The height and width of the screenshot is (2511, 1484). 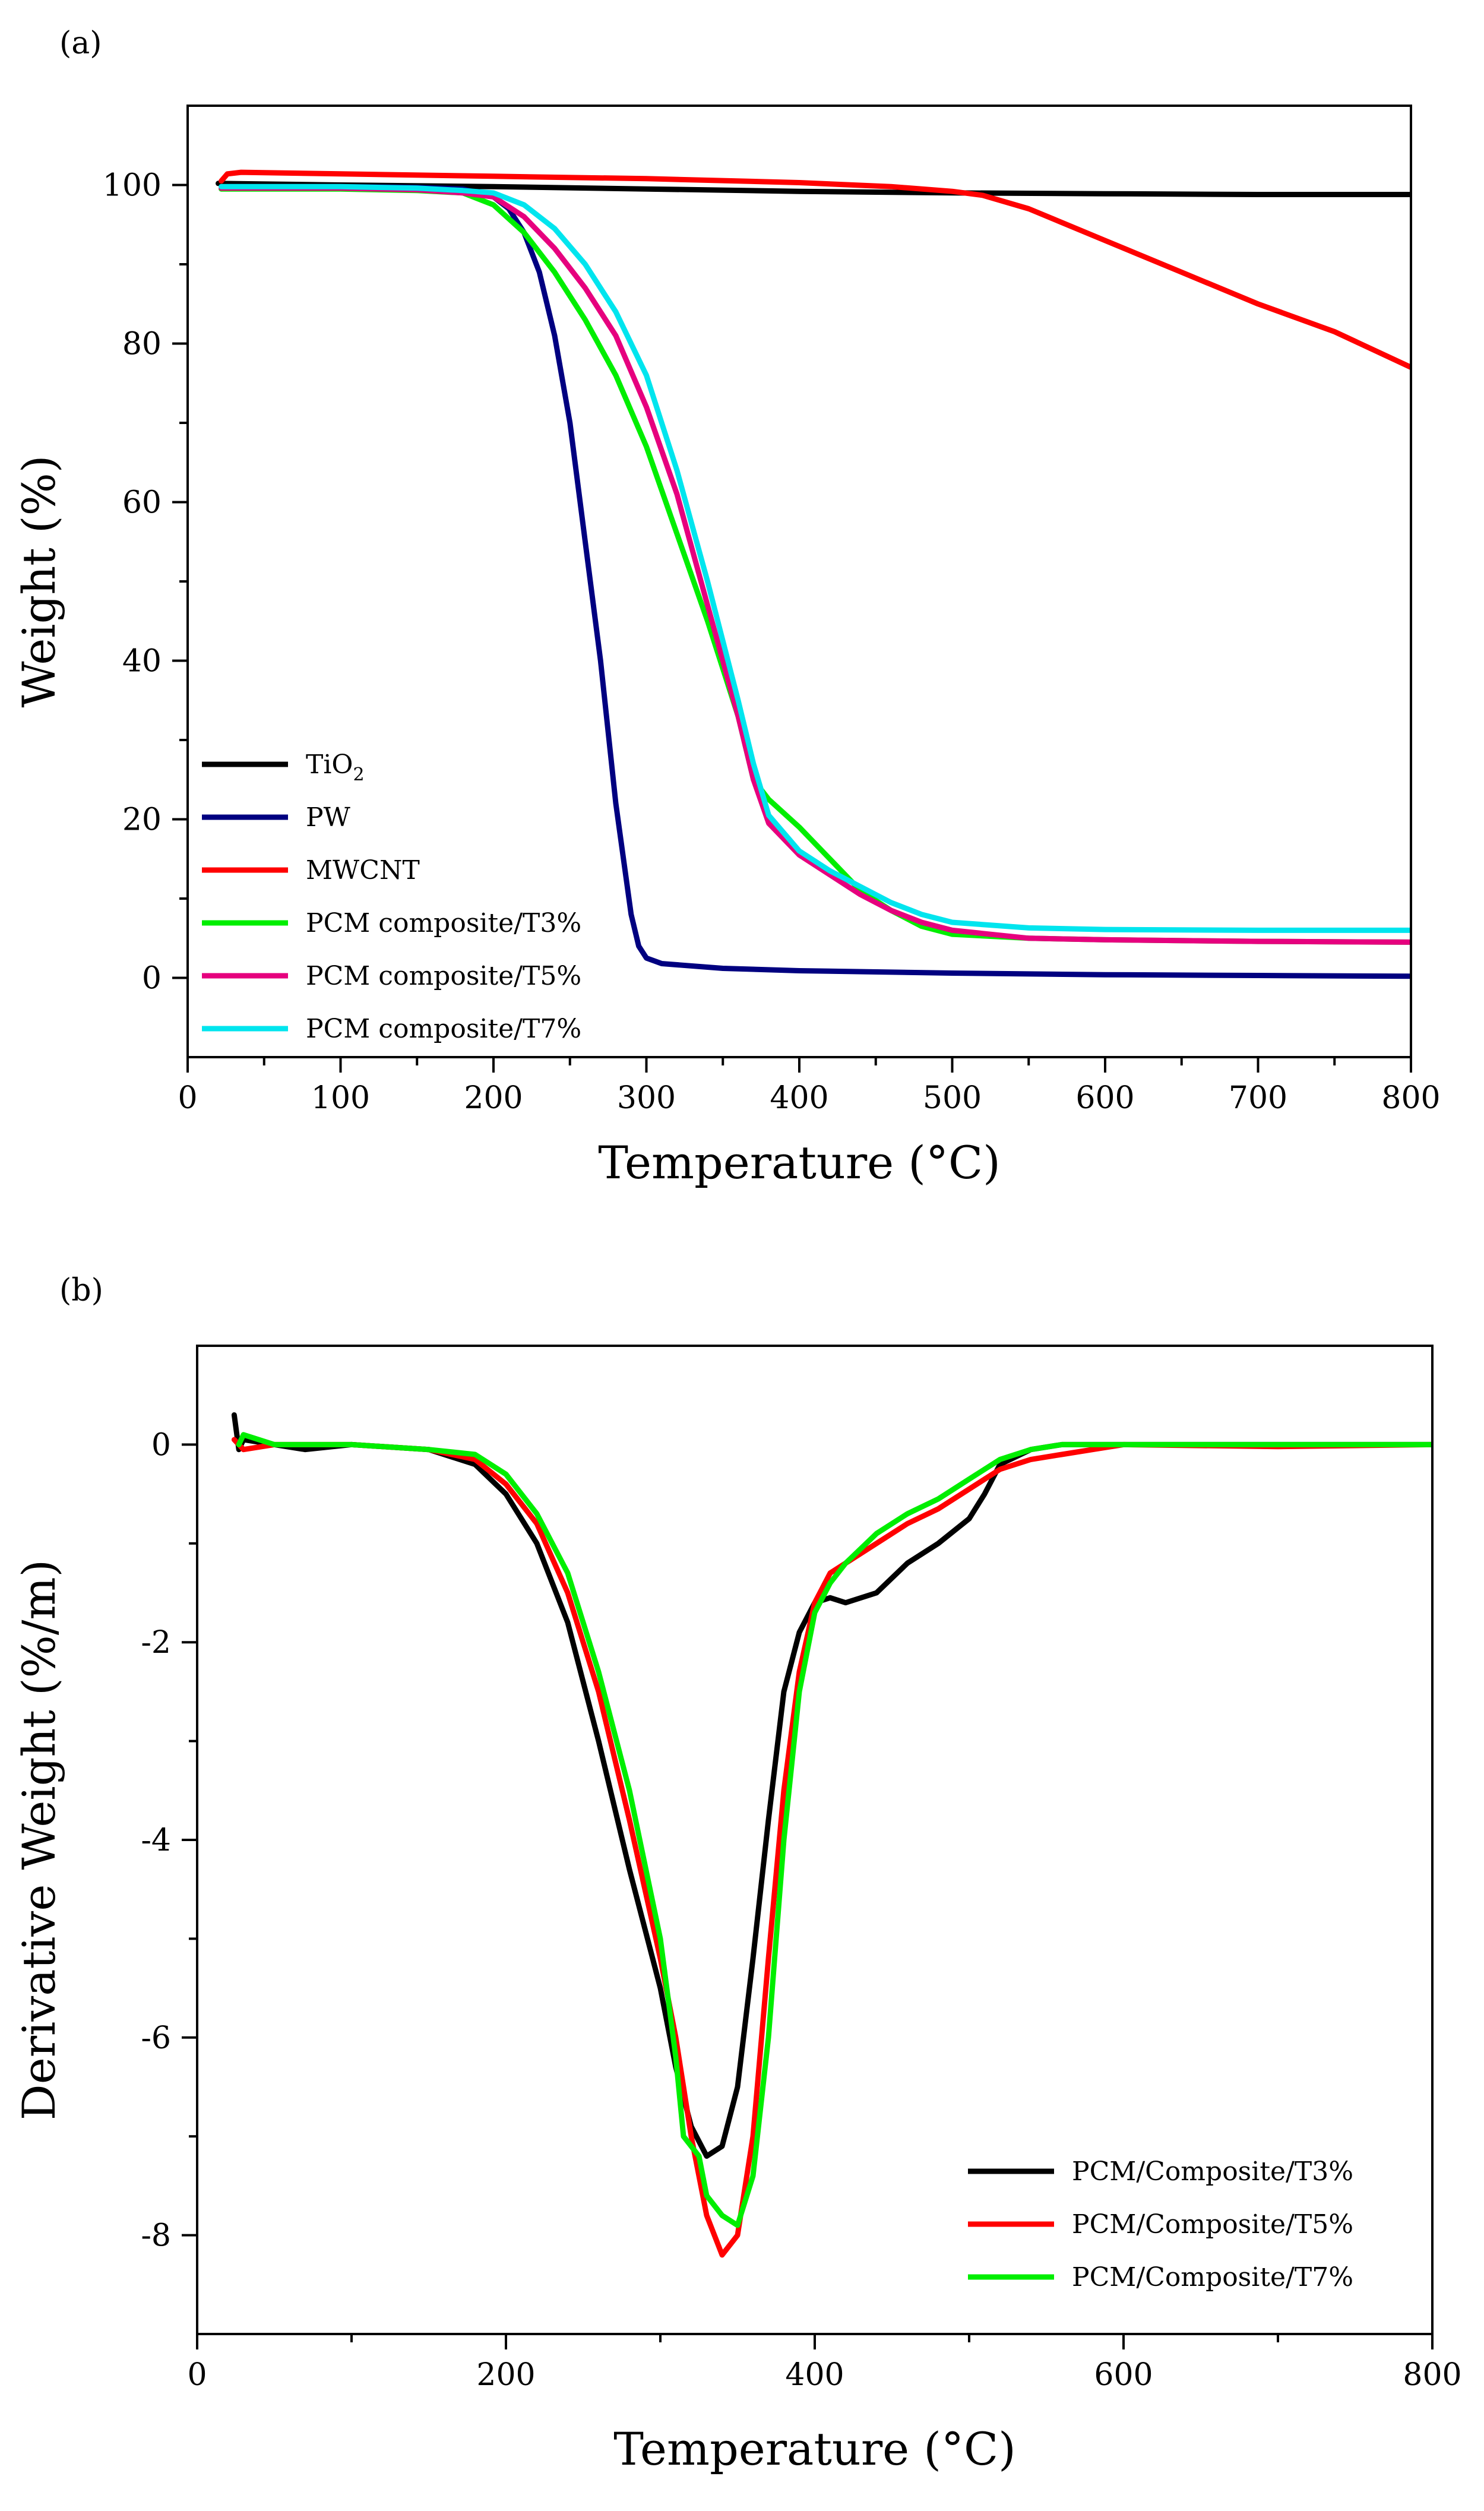 I want to click on y-tick-label: 100, so click(x=132, y=186).